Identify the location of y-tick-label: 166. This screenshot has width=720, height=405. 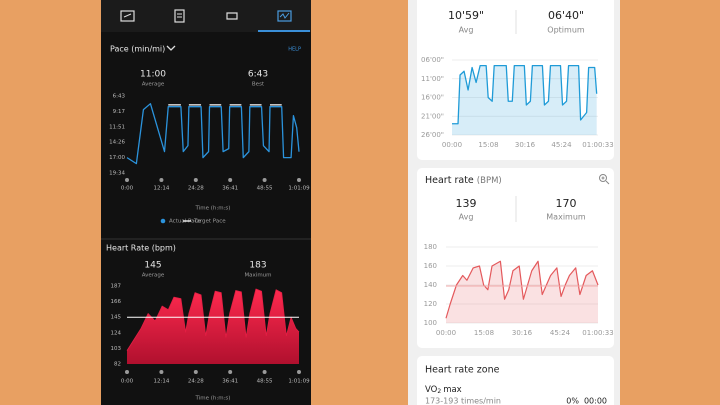
(116, 302).